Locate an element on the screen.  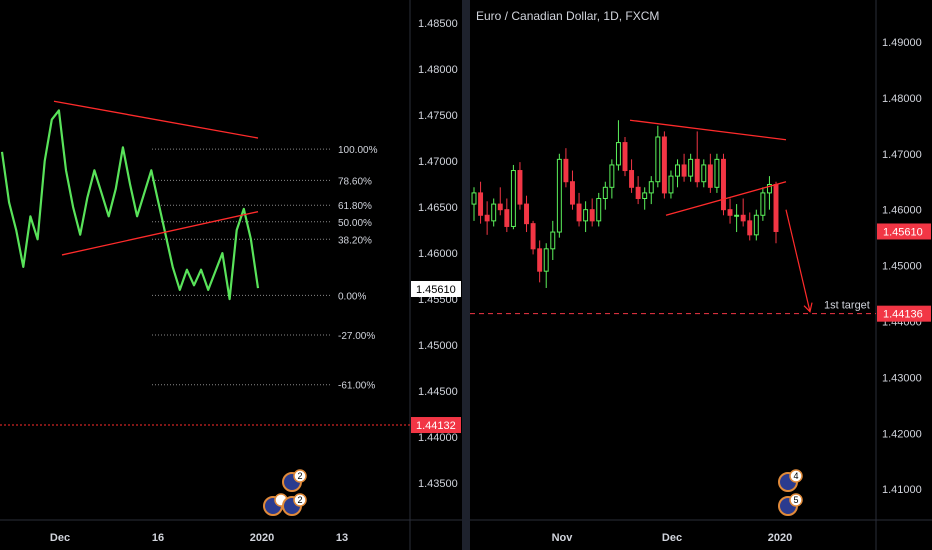
time-tick-label: Nov is located at coordinates (563, 538).